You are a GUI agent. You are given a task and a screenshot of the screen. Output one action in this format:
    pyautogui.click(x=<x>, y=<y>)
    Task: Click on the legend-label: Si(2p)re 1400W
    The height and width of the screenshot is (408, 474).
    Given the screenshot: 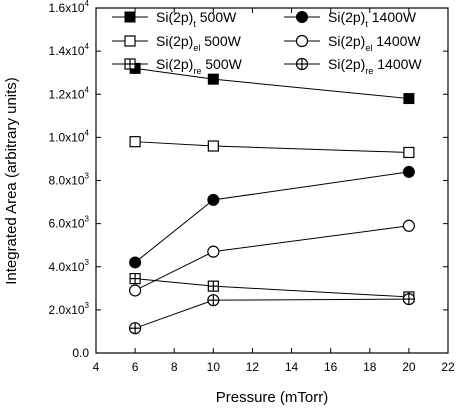 What is the action you would take?
    pyautogui.click(x=375, y=66)
    